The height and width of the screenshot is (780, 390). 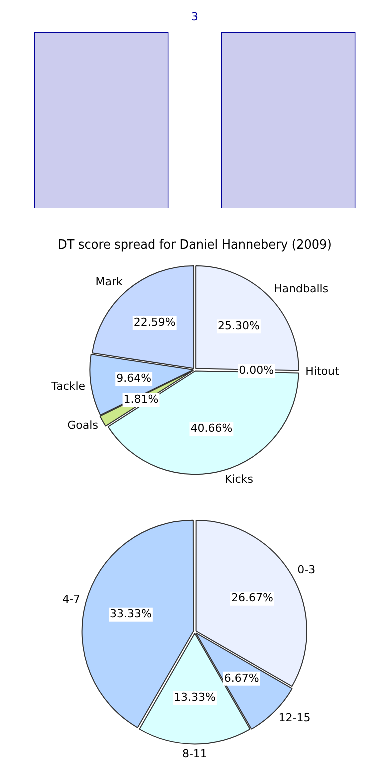 What do you see at coordinates (195, 697) in the screenshot?
I see `data-label: 13.33%` at bounding box center [195, 697].